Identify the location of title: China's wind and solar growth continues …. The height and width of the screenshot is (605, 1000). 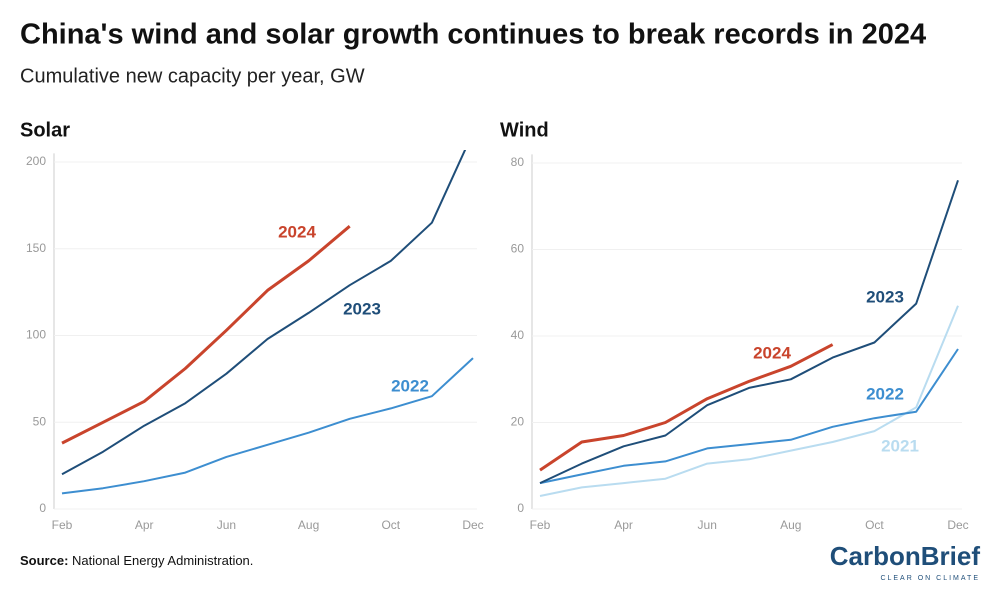
(473, 35).